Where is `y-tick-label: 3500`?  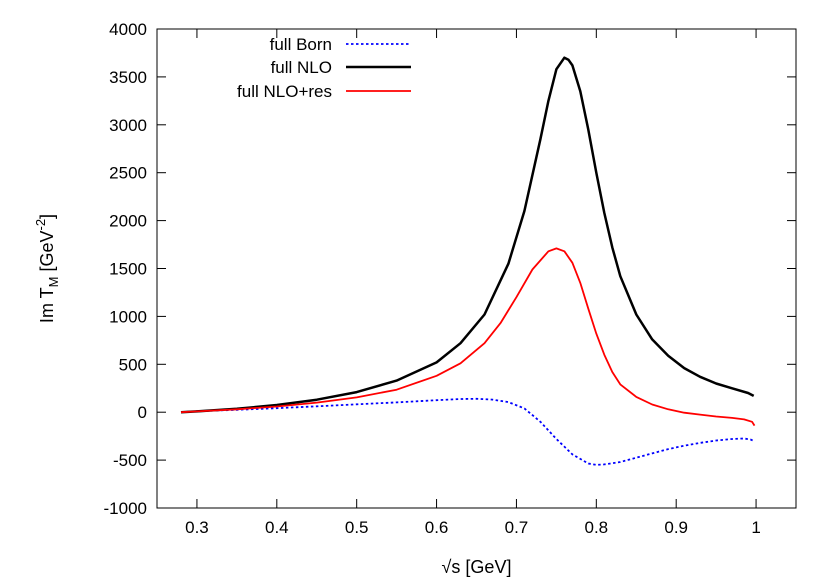 y-tick-label: 3500 is located at coordinates (128, 77).